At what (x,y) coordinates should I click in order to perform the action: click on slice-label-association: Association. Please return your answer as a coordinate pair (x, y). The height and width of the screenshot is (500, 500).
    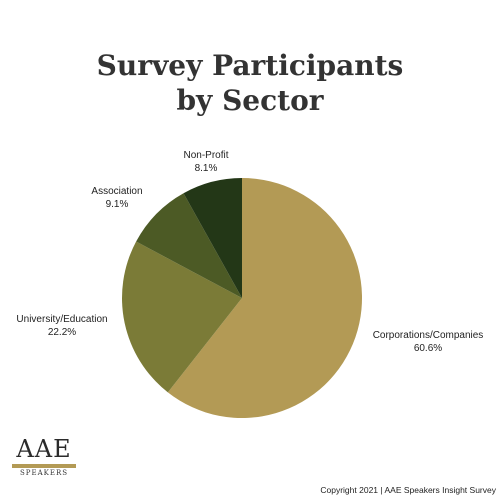
    Looking at the image, I should click on (116, 191).